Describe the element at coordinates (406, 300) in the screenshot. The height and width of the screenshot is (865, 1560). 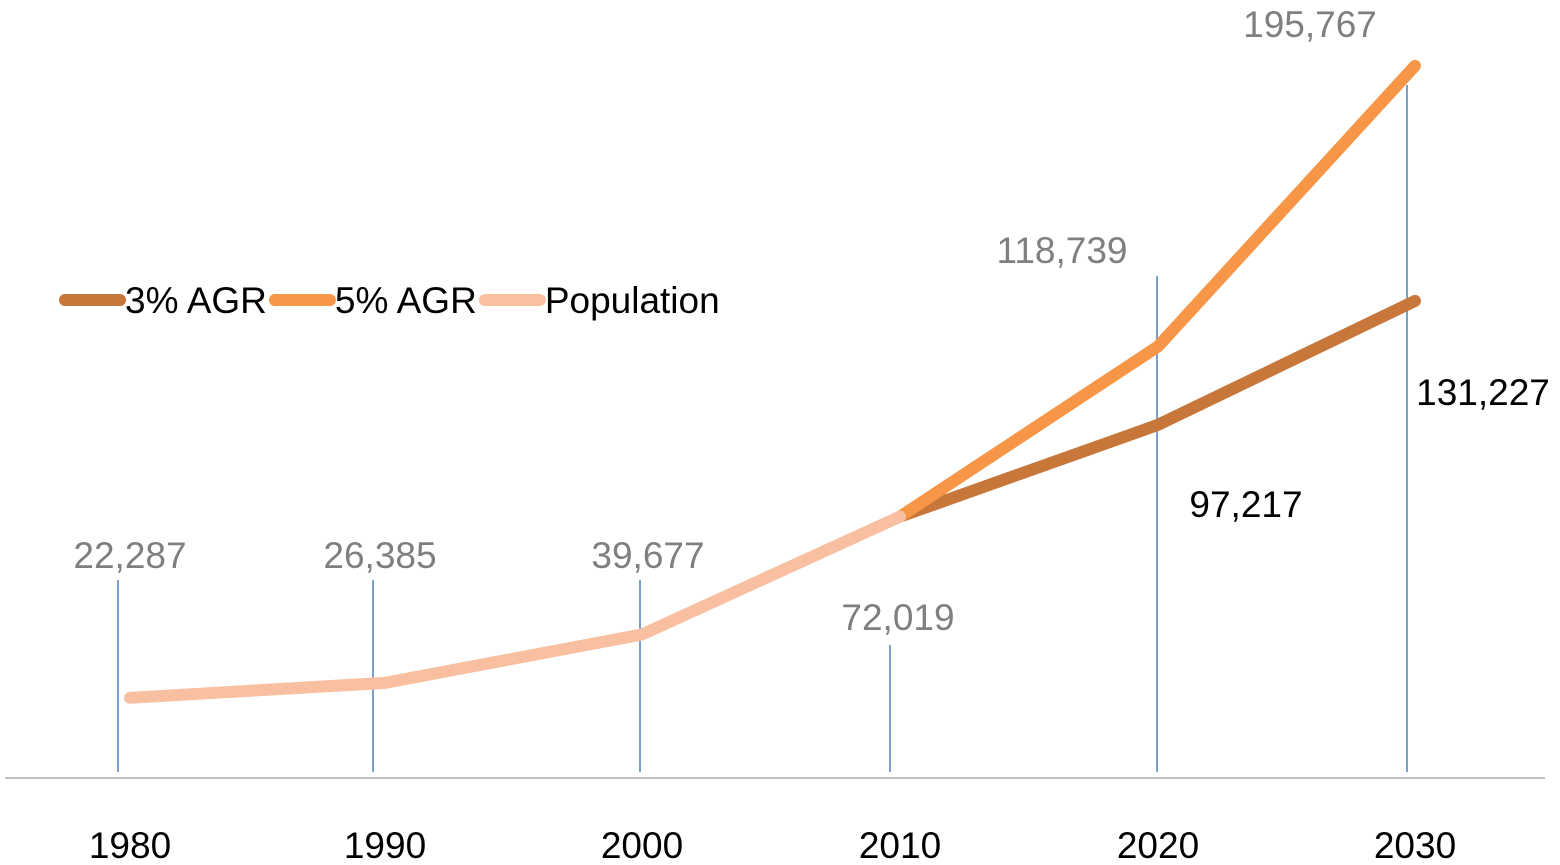
I see `legend-label: 5% AGR` at that location.